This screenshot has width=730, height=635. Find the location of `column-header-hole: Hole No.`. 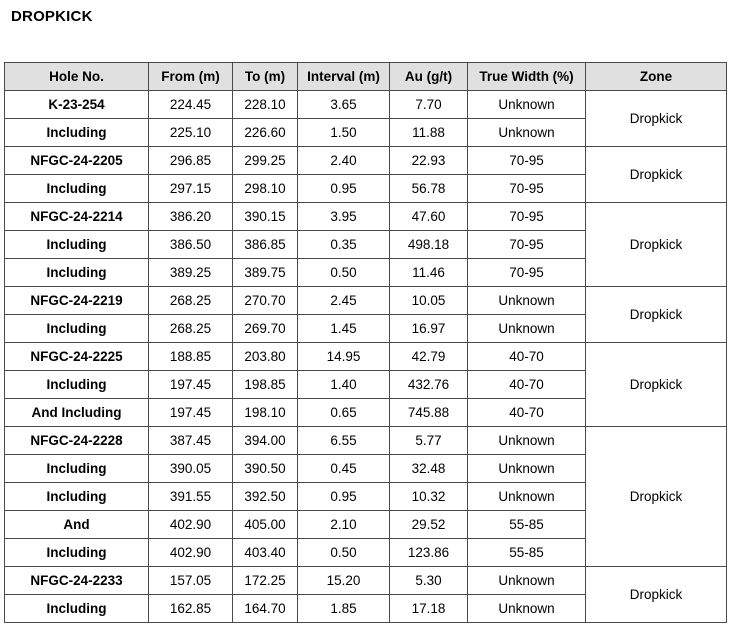

column-header-hole: Hole No. is located at coordinates (76, 76).